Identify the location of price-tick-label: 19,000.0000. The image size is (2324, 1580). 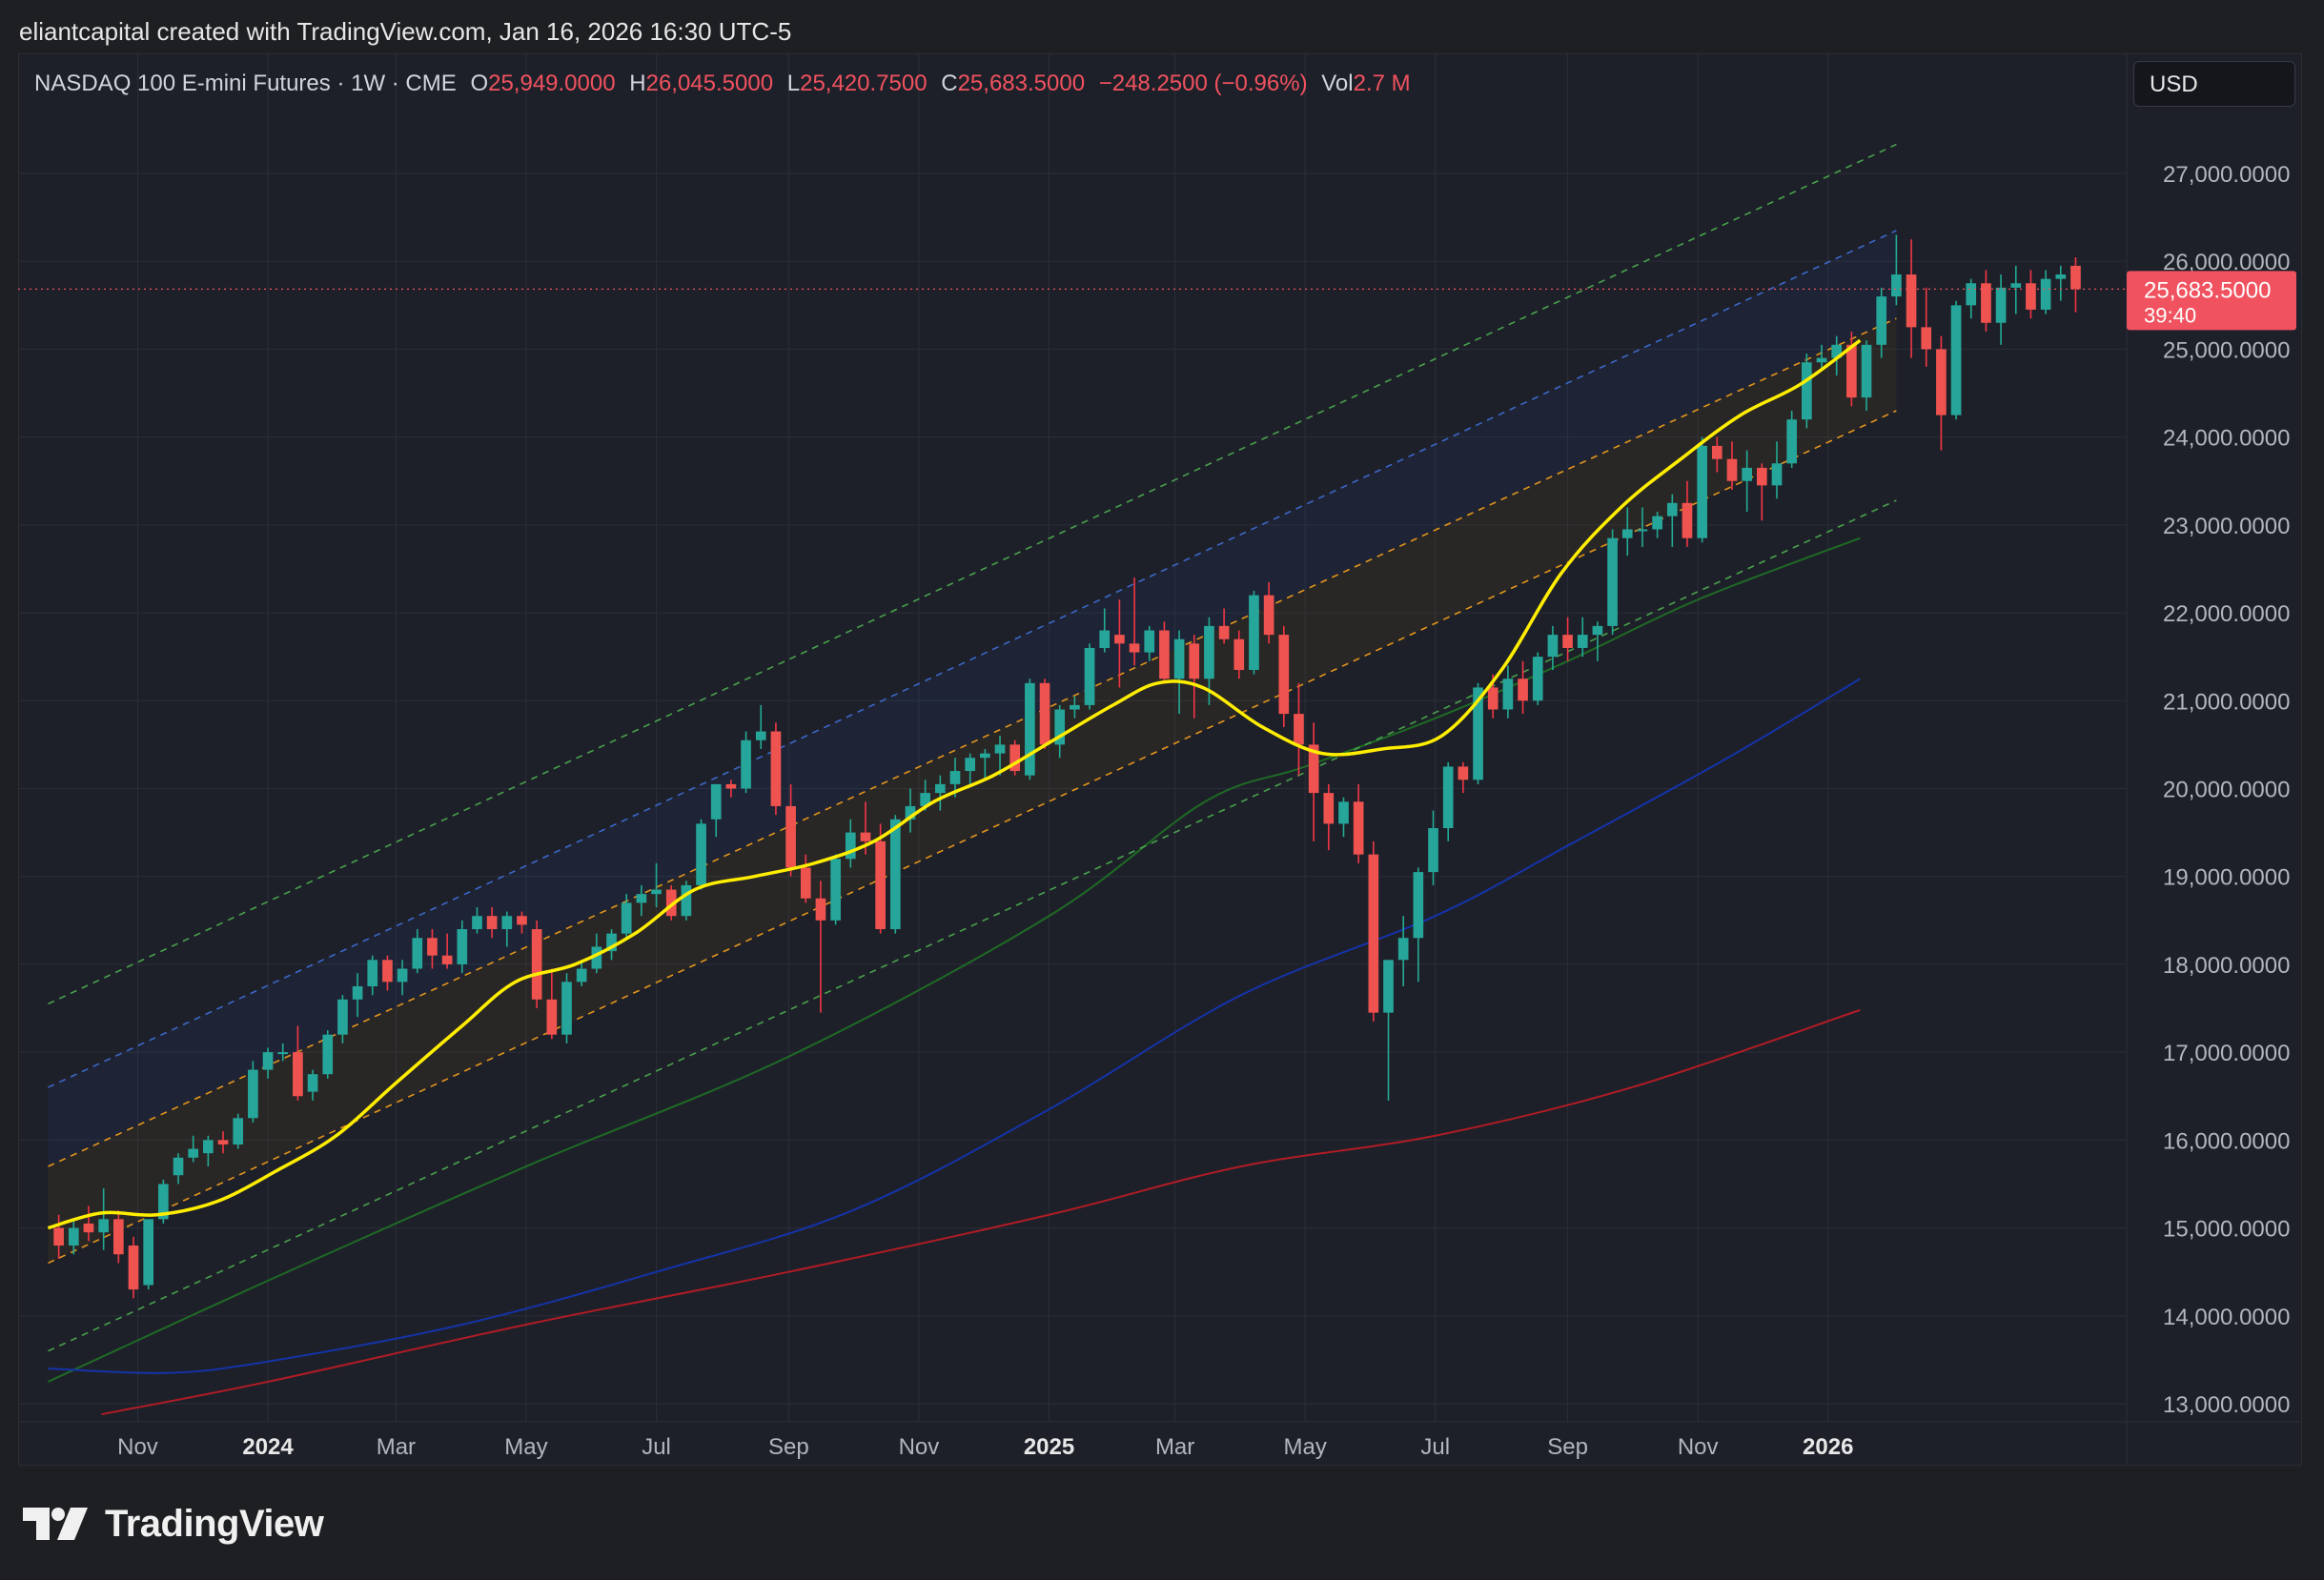
(2226, 878).